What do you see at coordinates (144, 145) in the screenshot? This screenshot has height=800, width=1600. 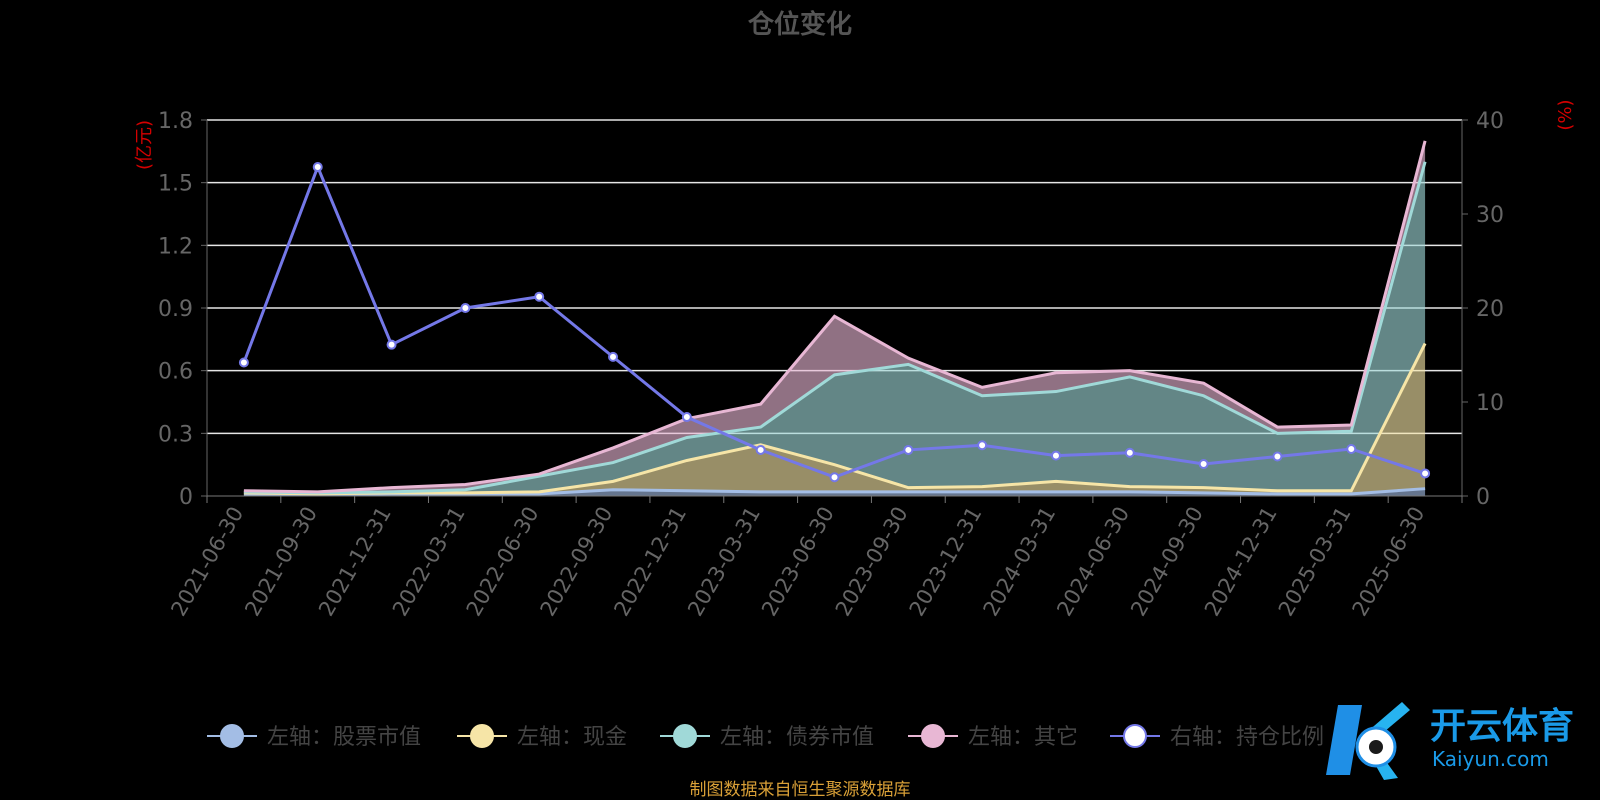 I see `left-axis-unit: (亿元)` at bounding box center [144, 145].